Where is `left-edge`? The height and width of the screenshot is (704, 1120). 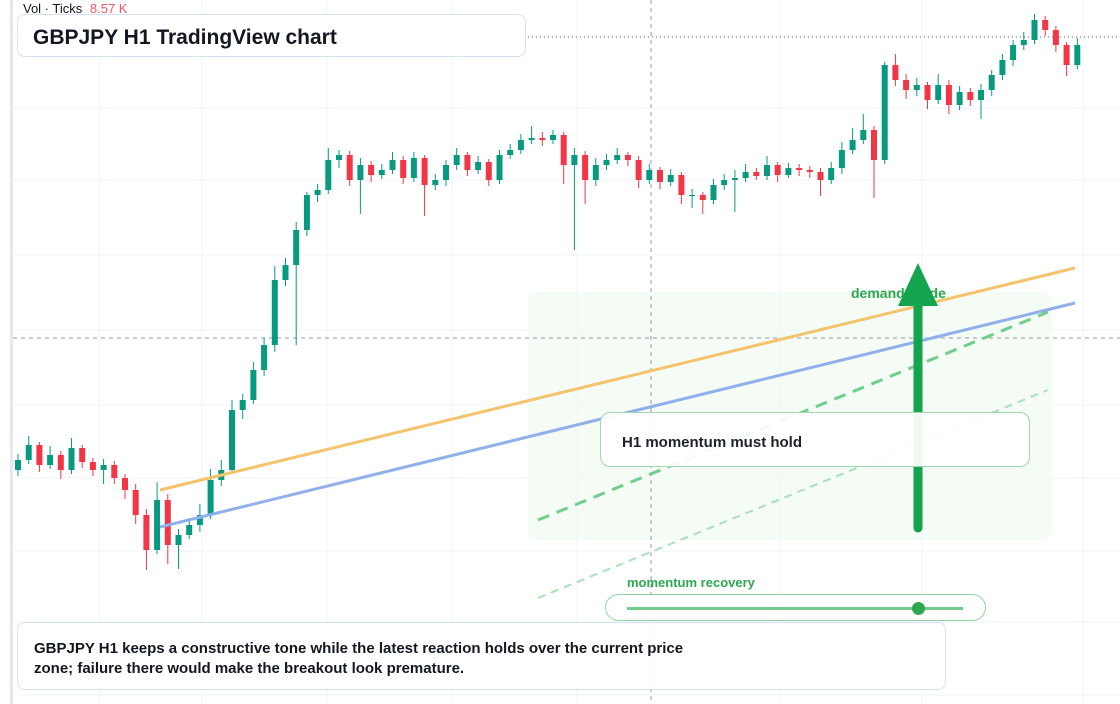 left-edge is located at coordinates (11, 352).